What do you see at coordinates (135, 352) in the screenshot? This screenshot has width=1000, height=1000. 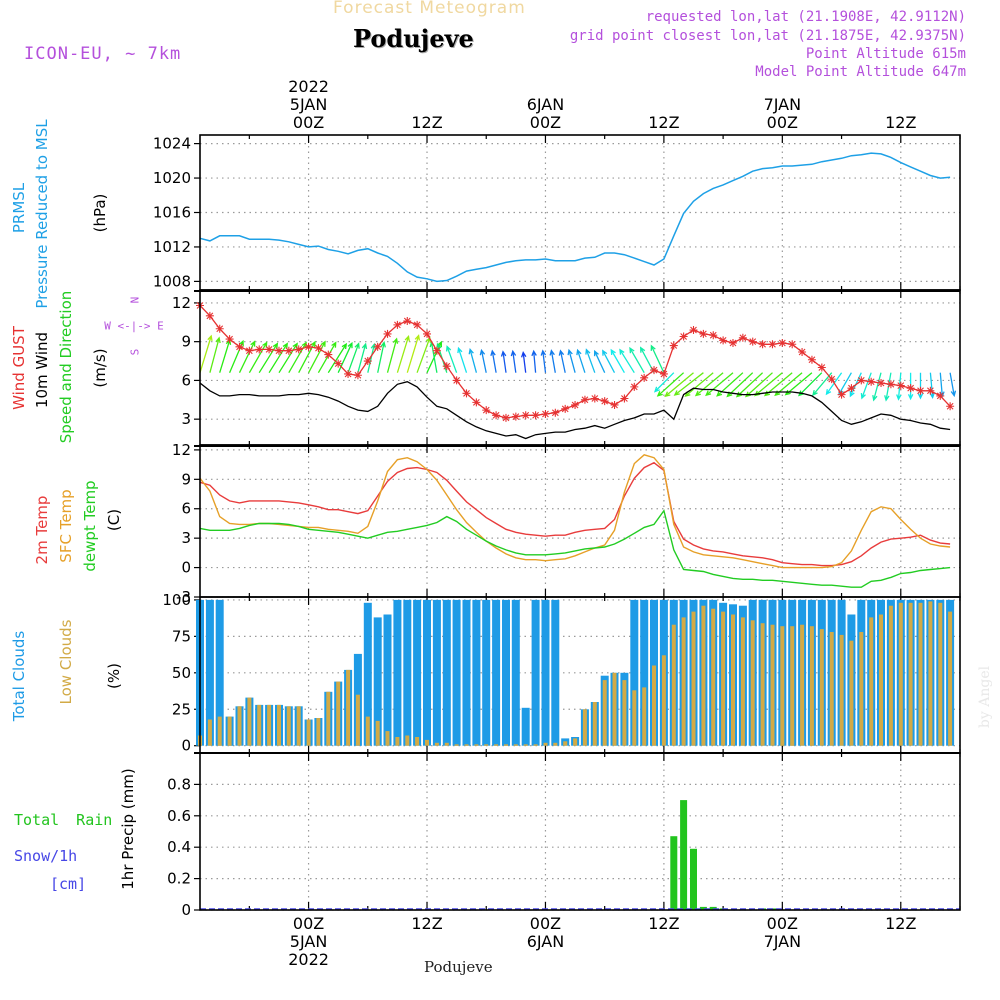 I see `compass-south: S` at bounding box center [135, 352].